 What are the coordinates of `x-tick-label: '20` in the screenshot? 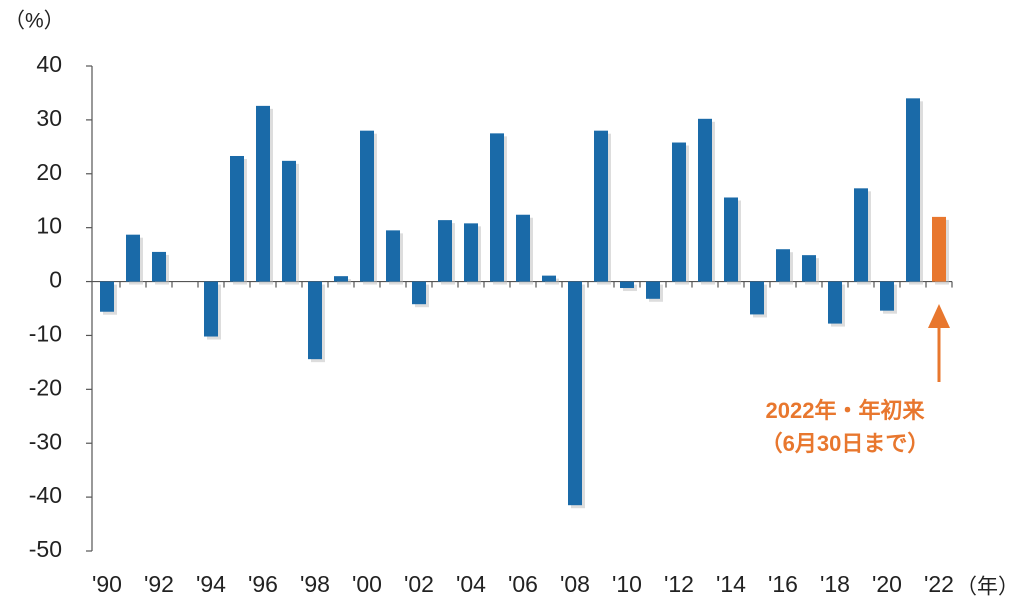 It's located at (887, 584).